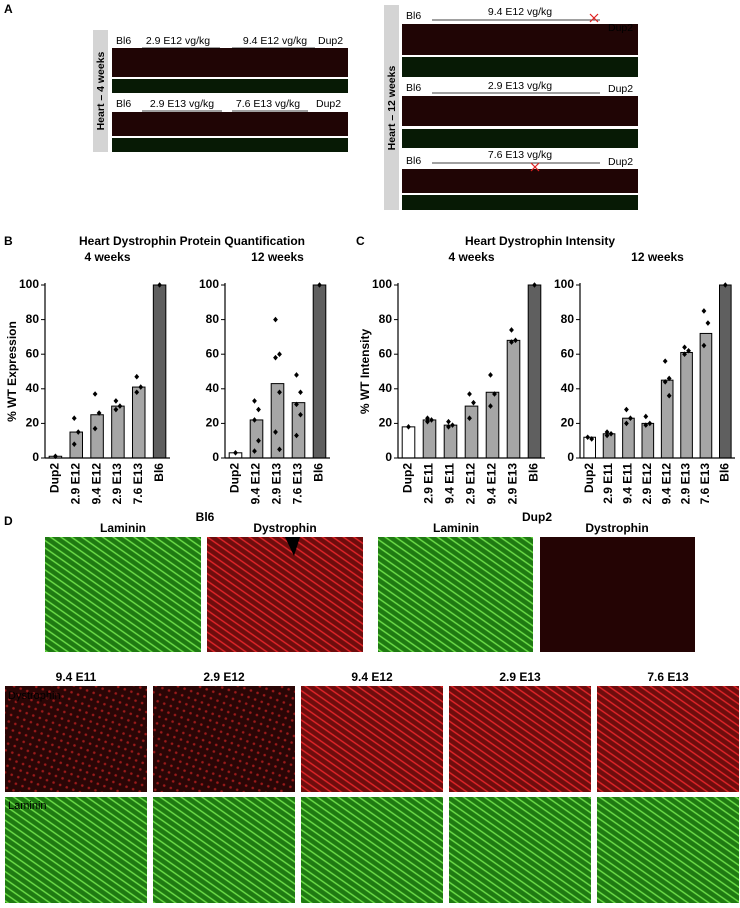 The width and height of the screenshot is (740, 908). Describe the element at coordinates (159, 472) in the screenshot. I see `x-tick-label: Bl6` at that location.